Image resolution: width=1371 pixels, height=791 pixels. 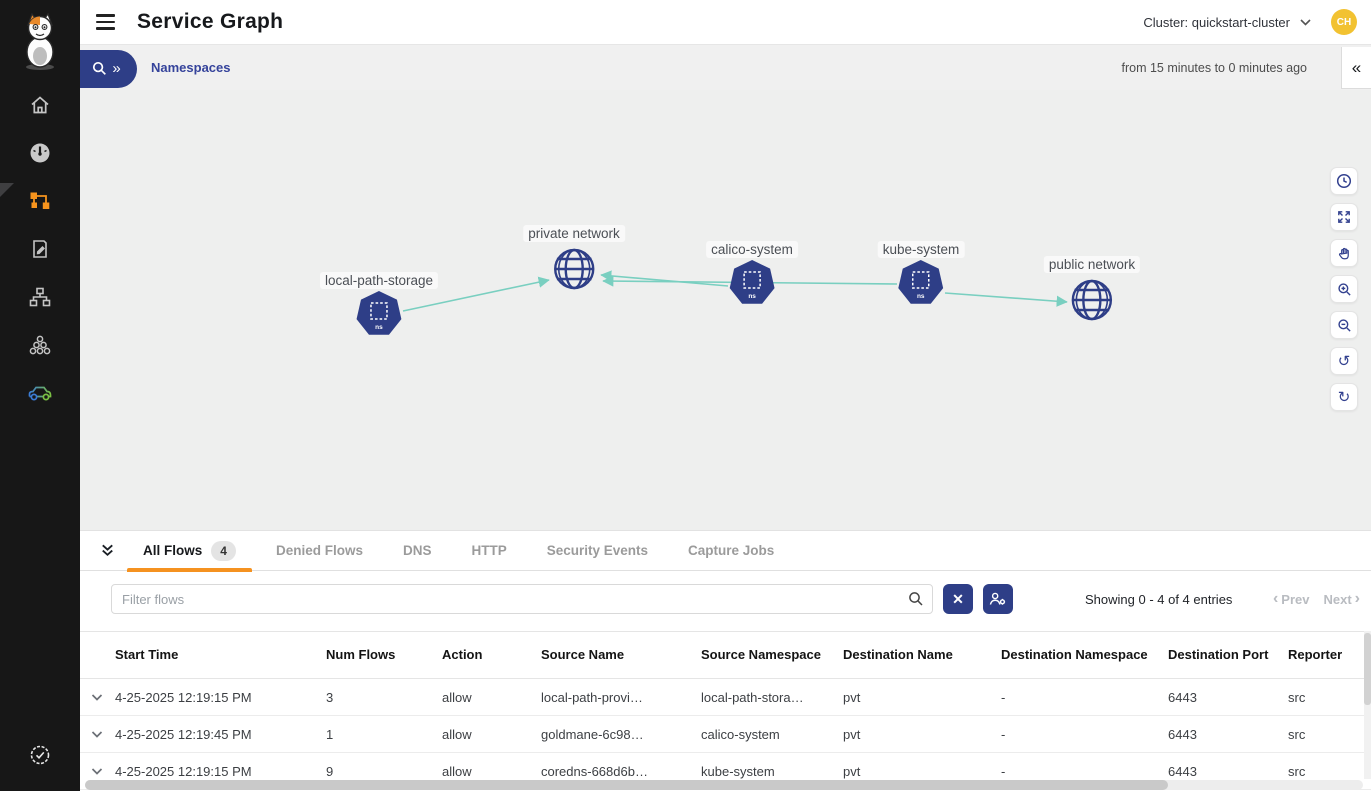 What do you see at coordinates (898, 654) in the screenshot?
I see `col-destination-name: Destination Name` at bounding box center [898, 654].